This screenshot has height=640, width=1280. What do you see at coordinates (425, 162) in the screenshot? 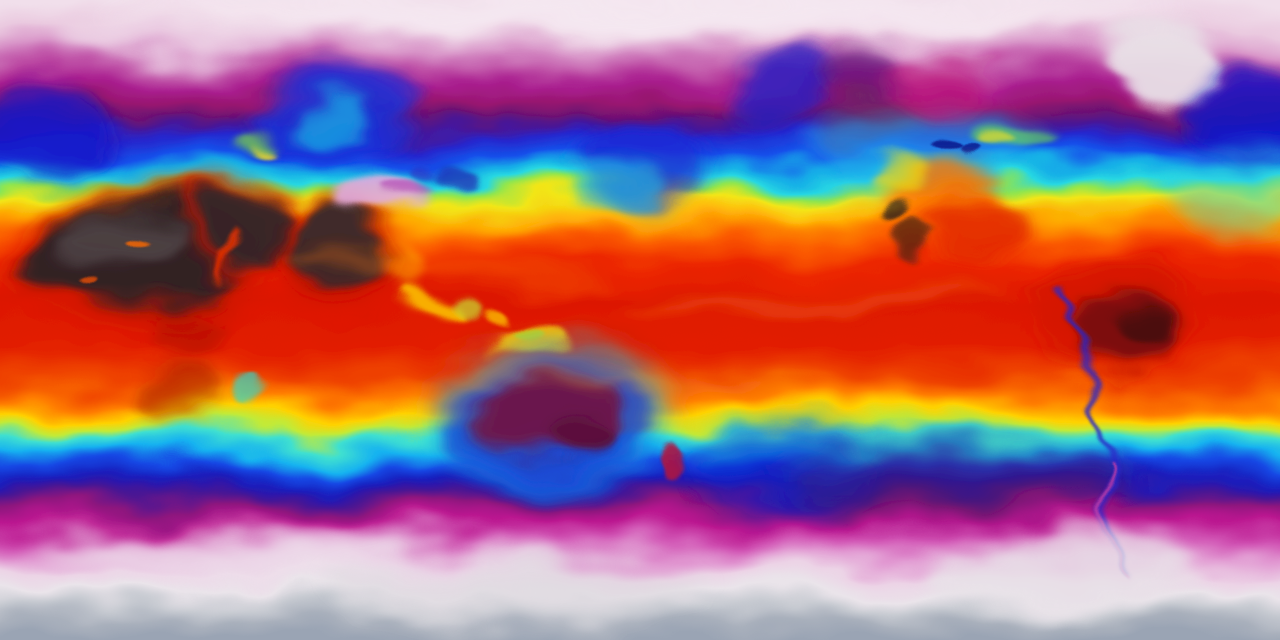
I see `map-feature-blacksea-blue-spot` at bounding box center [425, 162].